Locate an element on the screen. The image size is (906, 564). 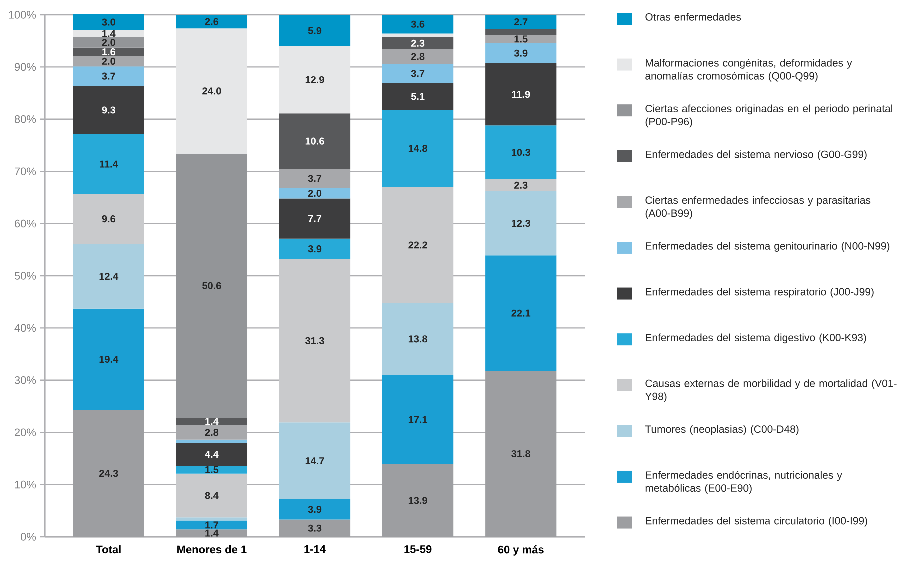
data-label: 13.9 is located at coordinates (418, 500).